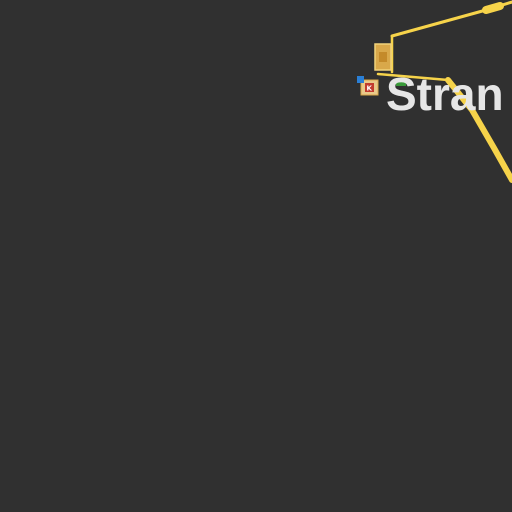  What do you see at coordinates (493, 8) in the screenshot?
I see `road-main-highlight` at bounding box center [493, 8].